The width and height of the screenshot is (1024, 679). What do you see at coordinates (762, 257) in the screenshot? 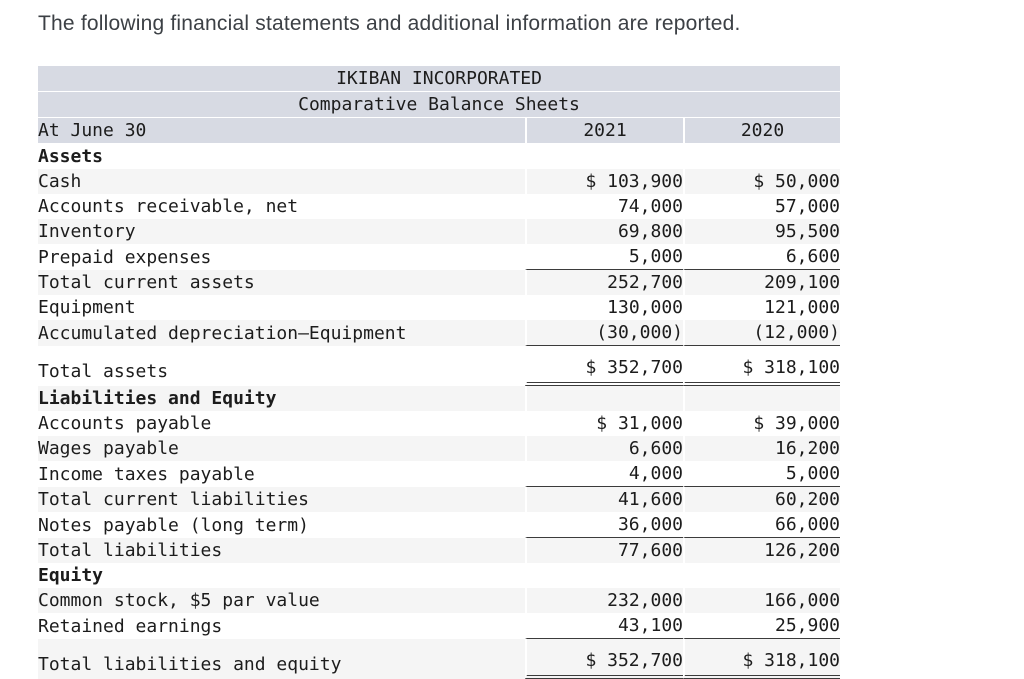
I see `value-2020: 6,600` at bounding box center [762, 257].